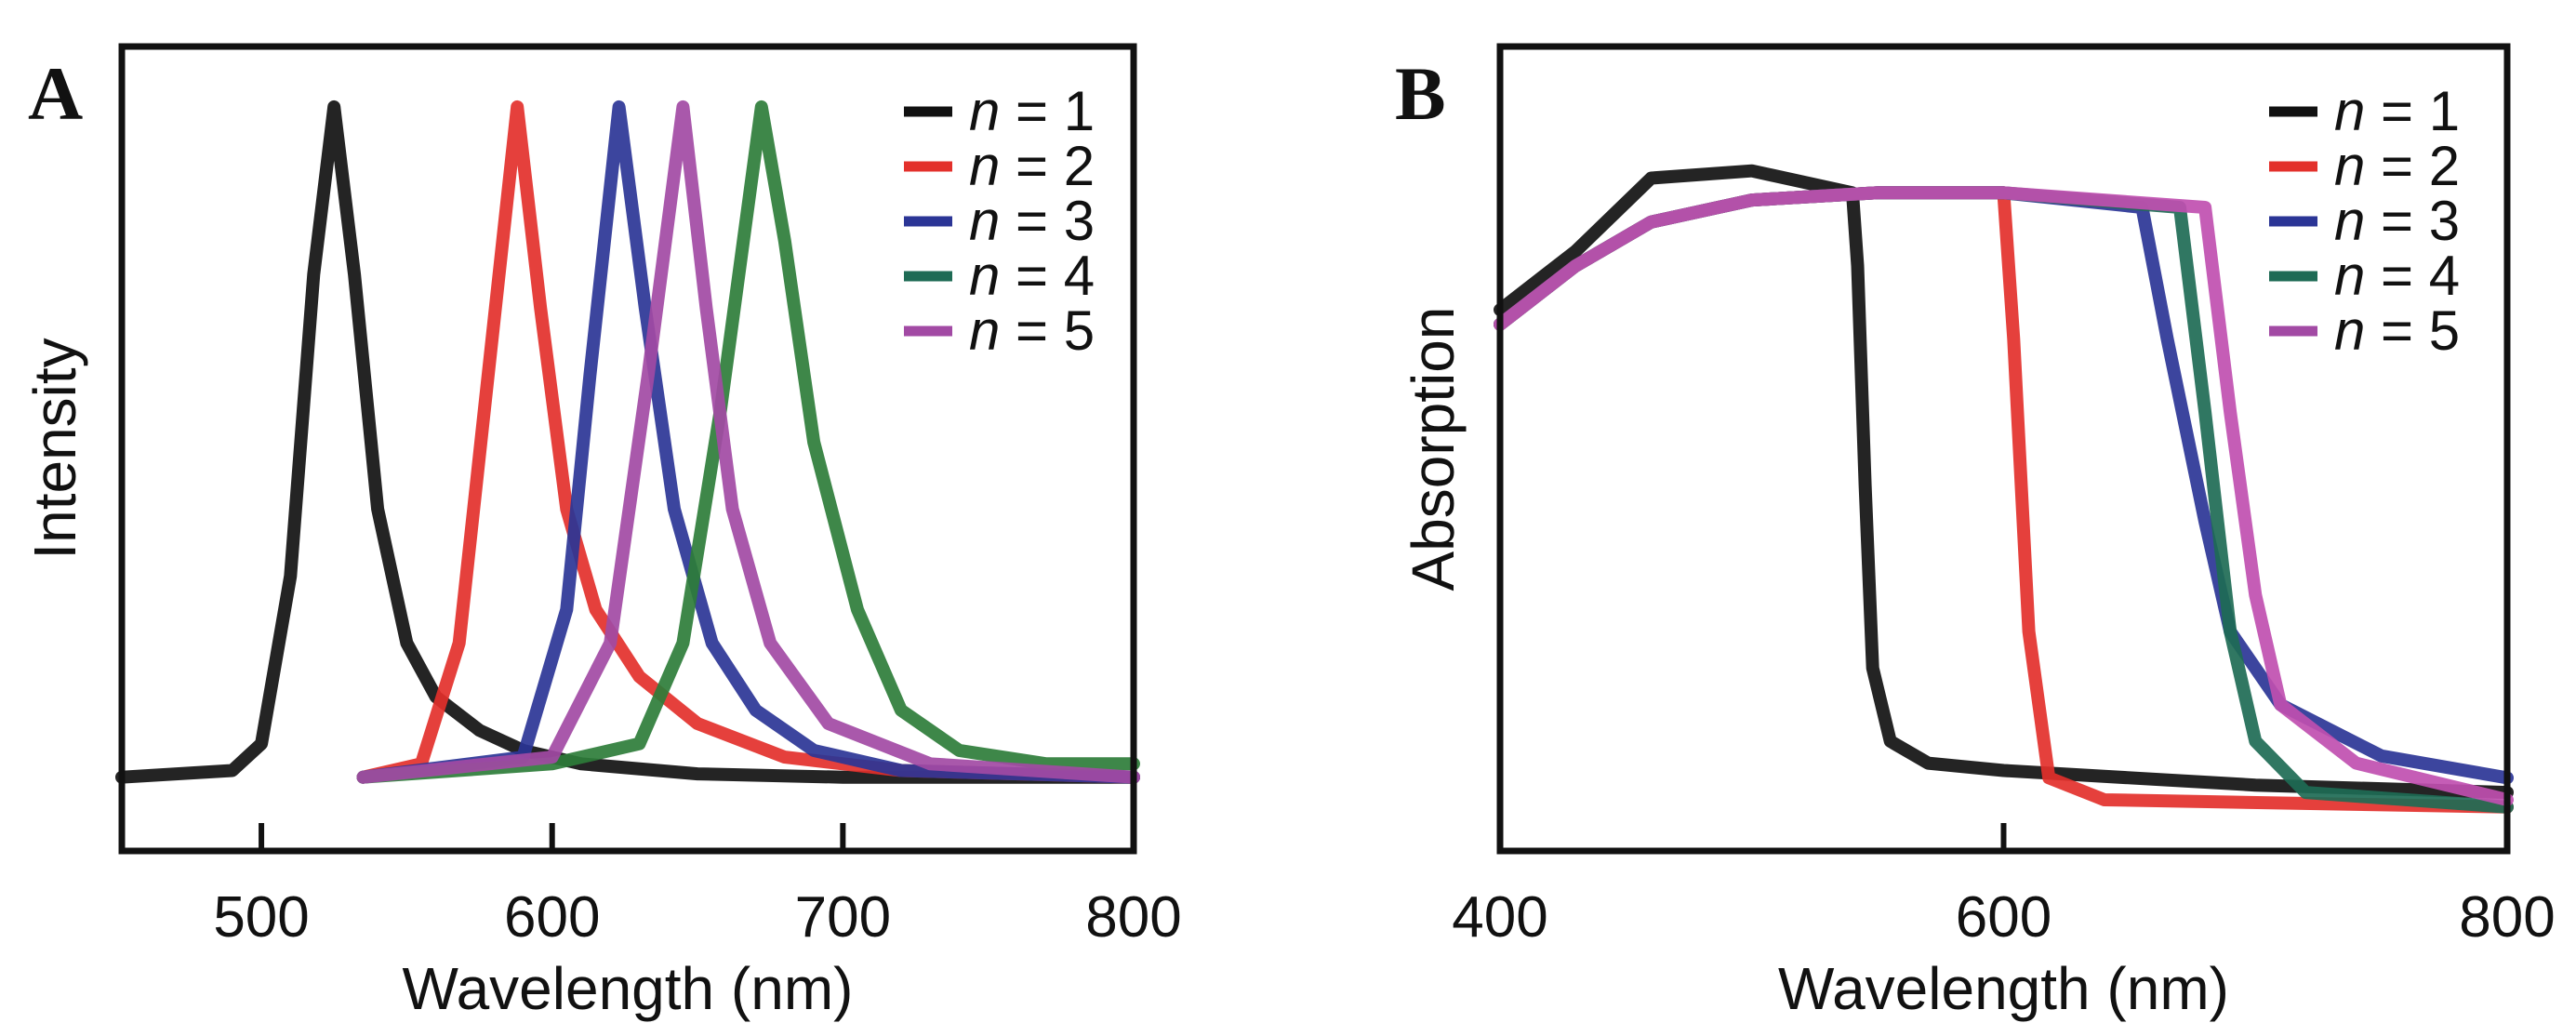 Image resolution: width=2576 pixels, height=1023 pixels. I want to click on panel-label-b: B, so click(1420, 93).